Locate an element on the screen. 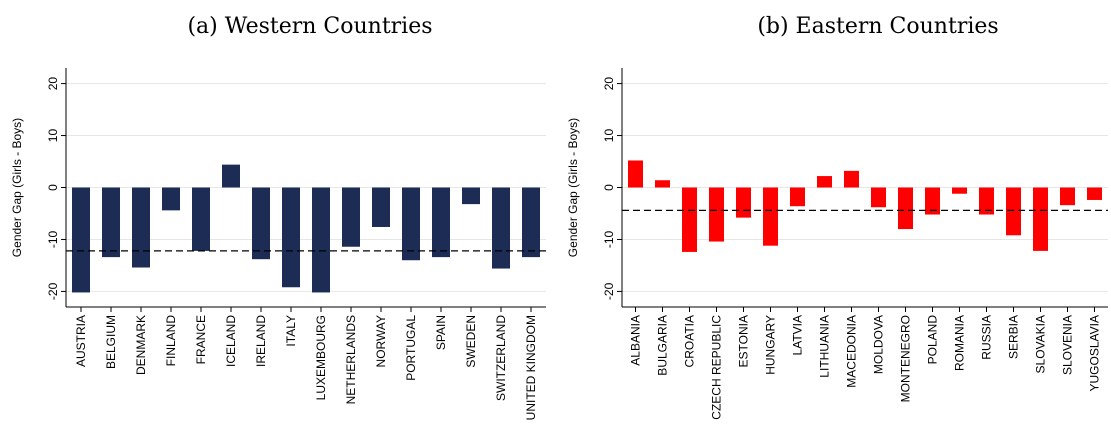 The width and height of the screenshot is (1111, 433). x-tick-label: FINLAND is located at coordinates (171, 341).